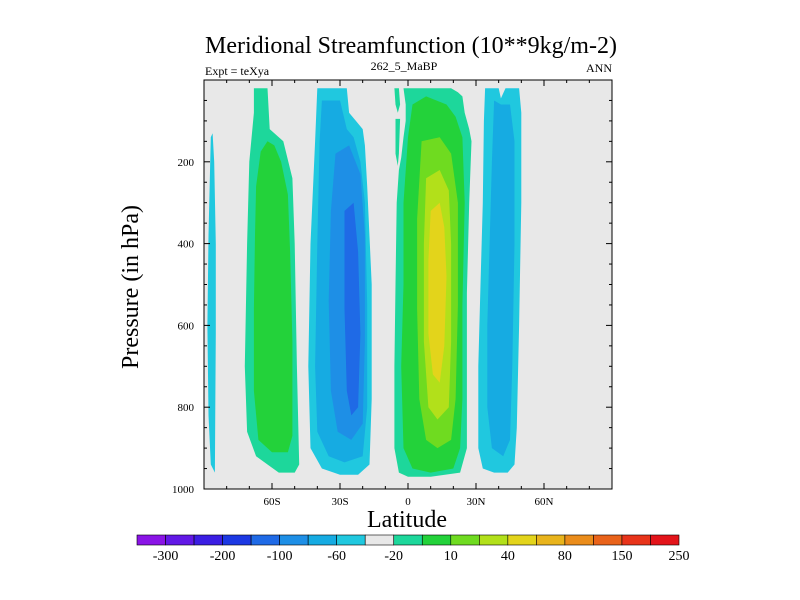 This screenshot has width=800, height=600. What do you see at coordinates (336, 556) in the screenshot?
I see `colorbar-label: -60` at bounding box center [336, 556].